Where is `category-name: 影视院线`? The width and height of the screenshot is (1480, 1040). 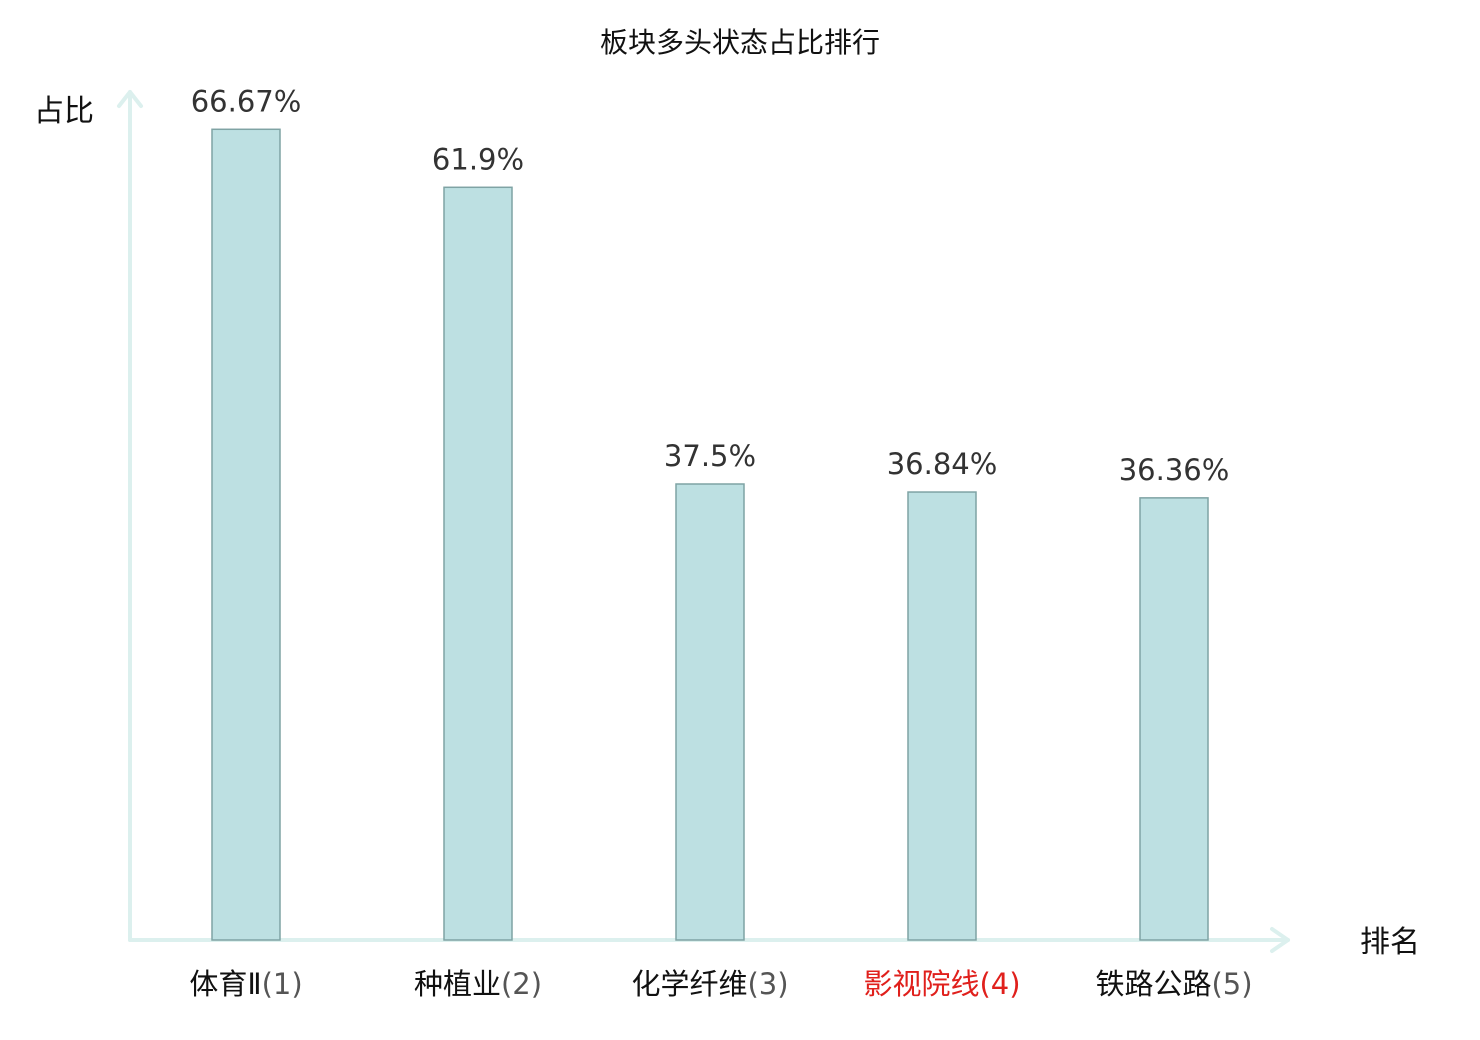
category-name: 影视院线 is located at coordinates (921, 984).